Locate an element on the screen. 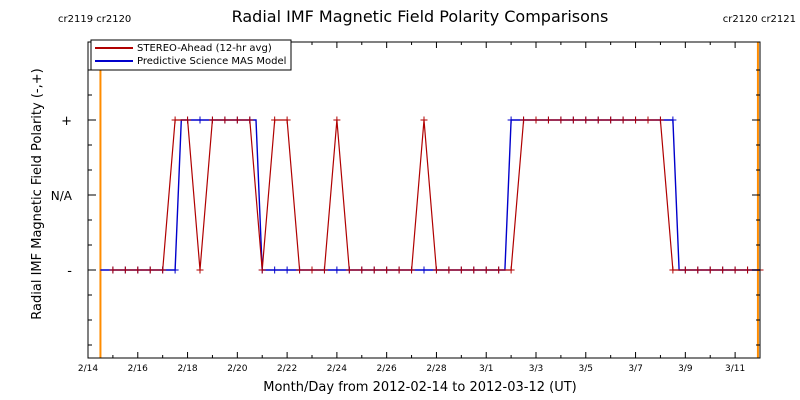  x-tick-label: 2/14 is located at coordinates (88, 369).